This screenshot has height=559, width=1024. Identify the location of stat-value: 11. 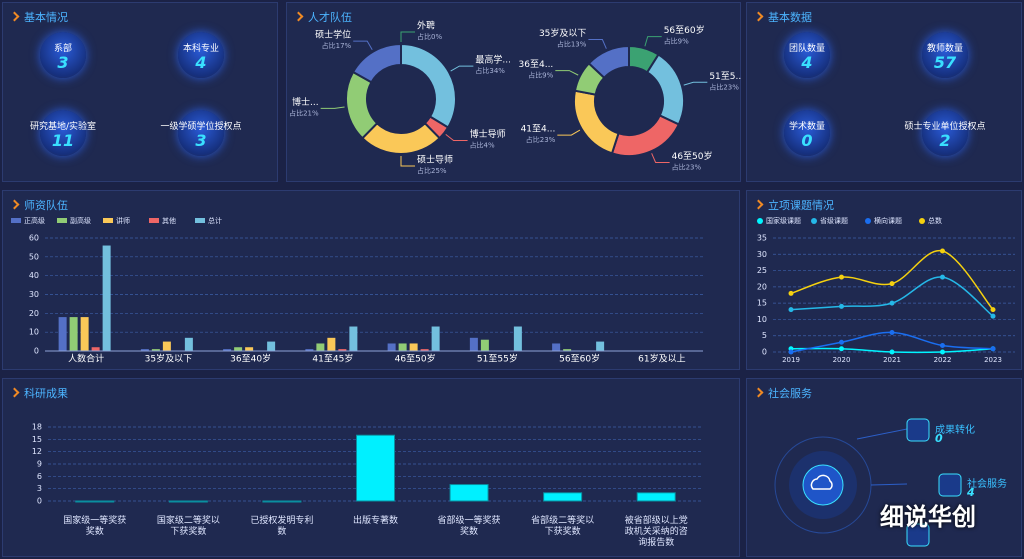
(63, 140).